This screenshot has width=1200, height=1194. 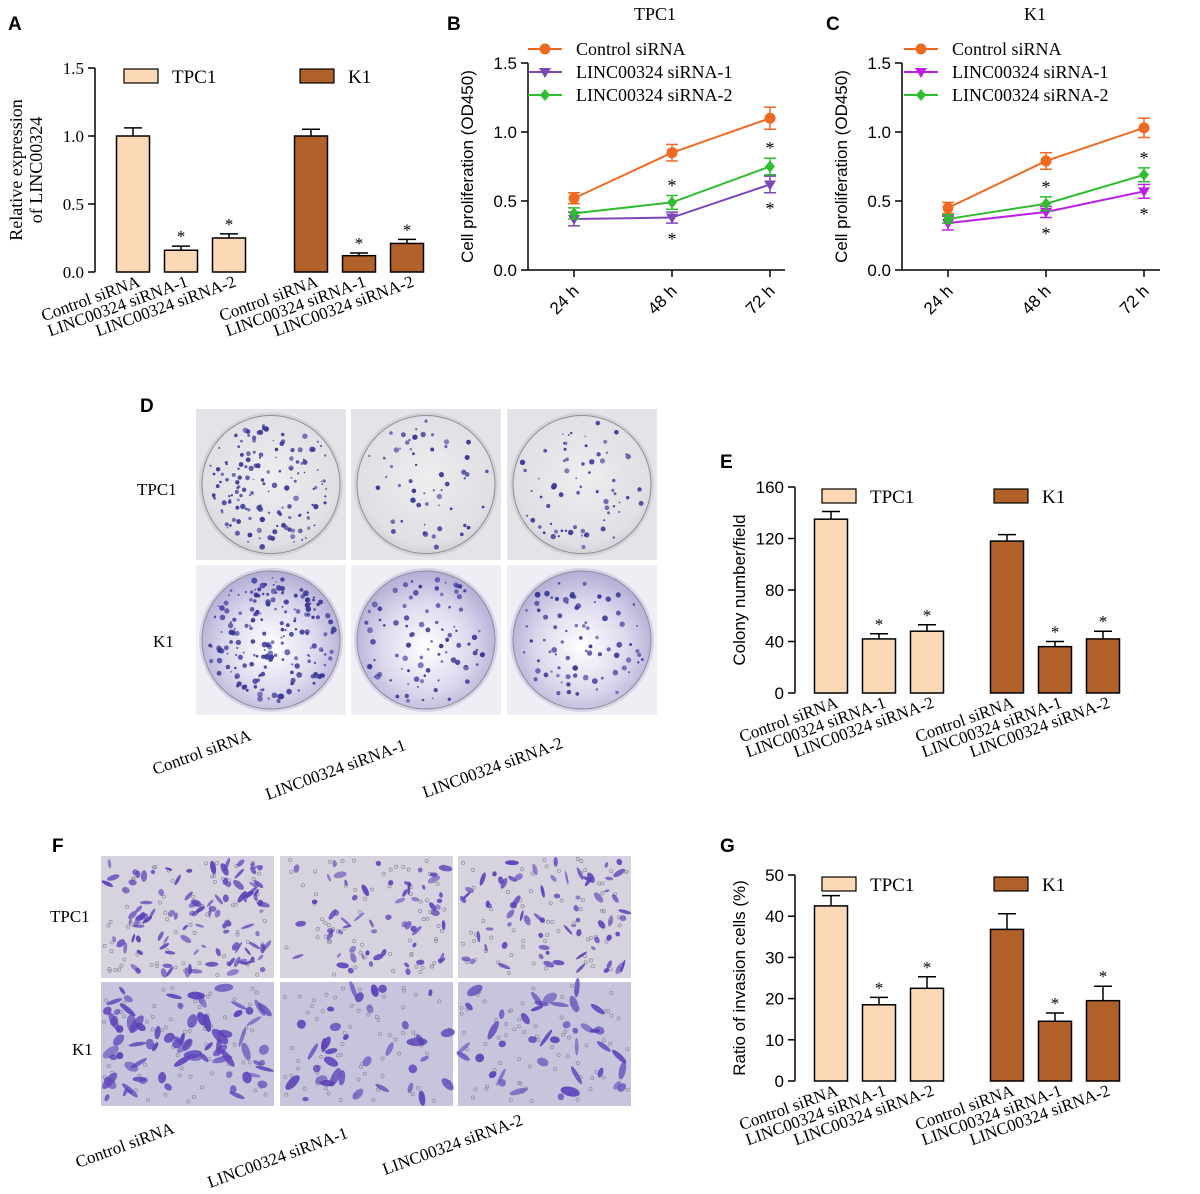 I want to click on data-point, so click(x=1144, y=174).